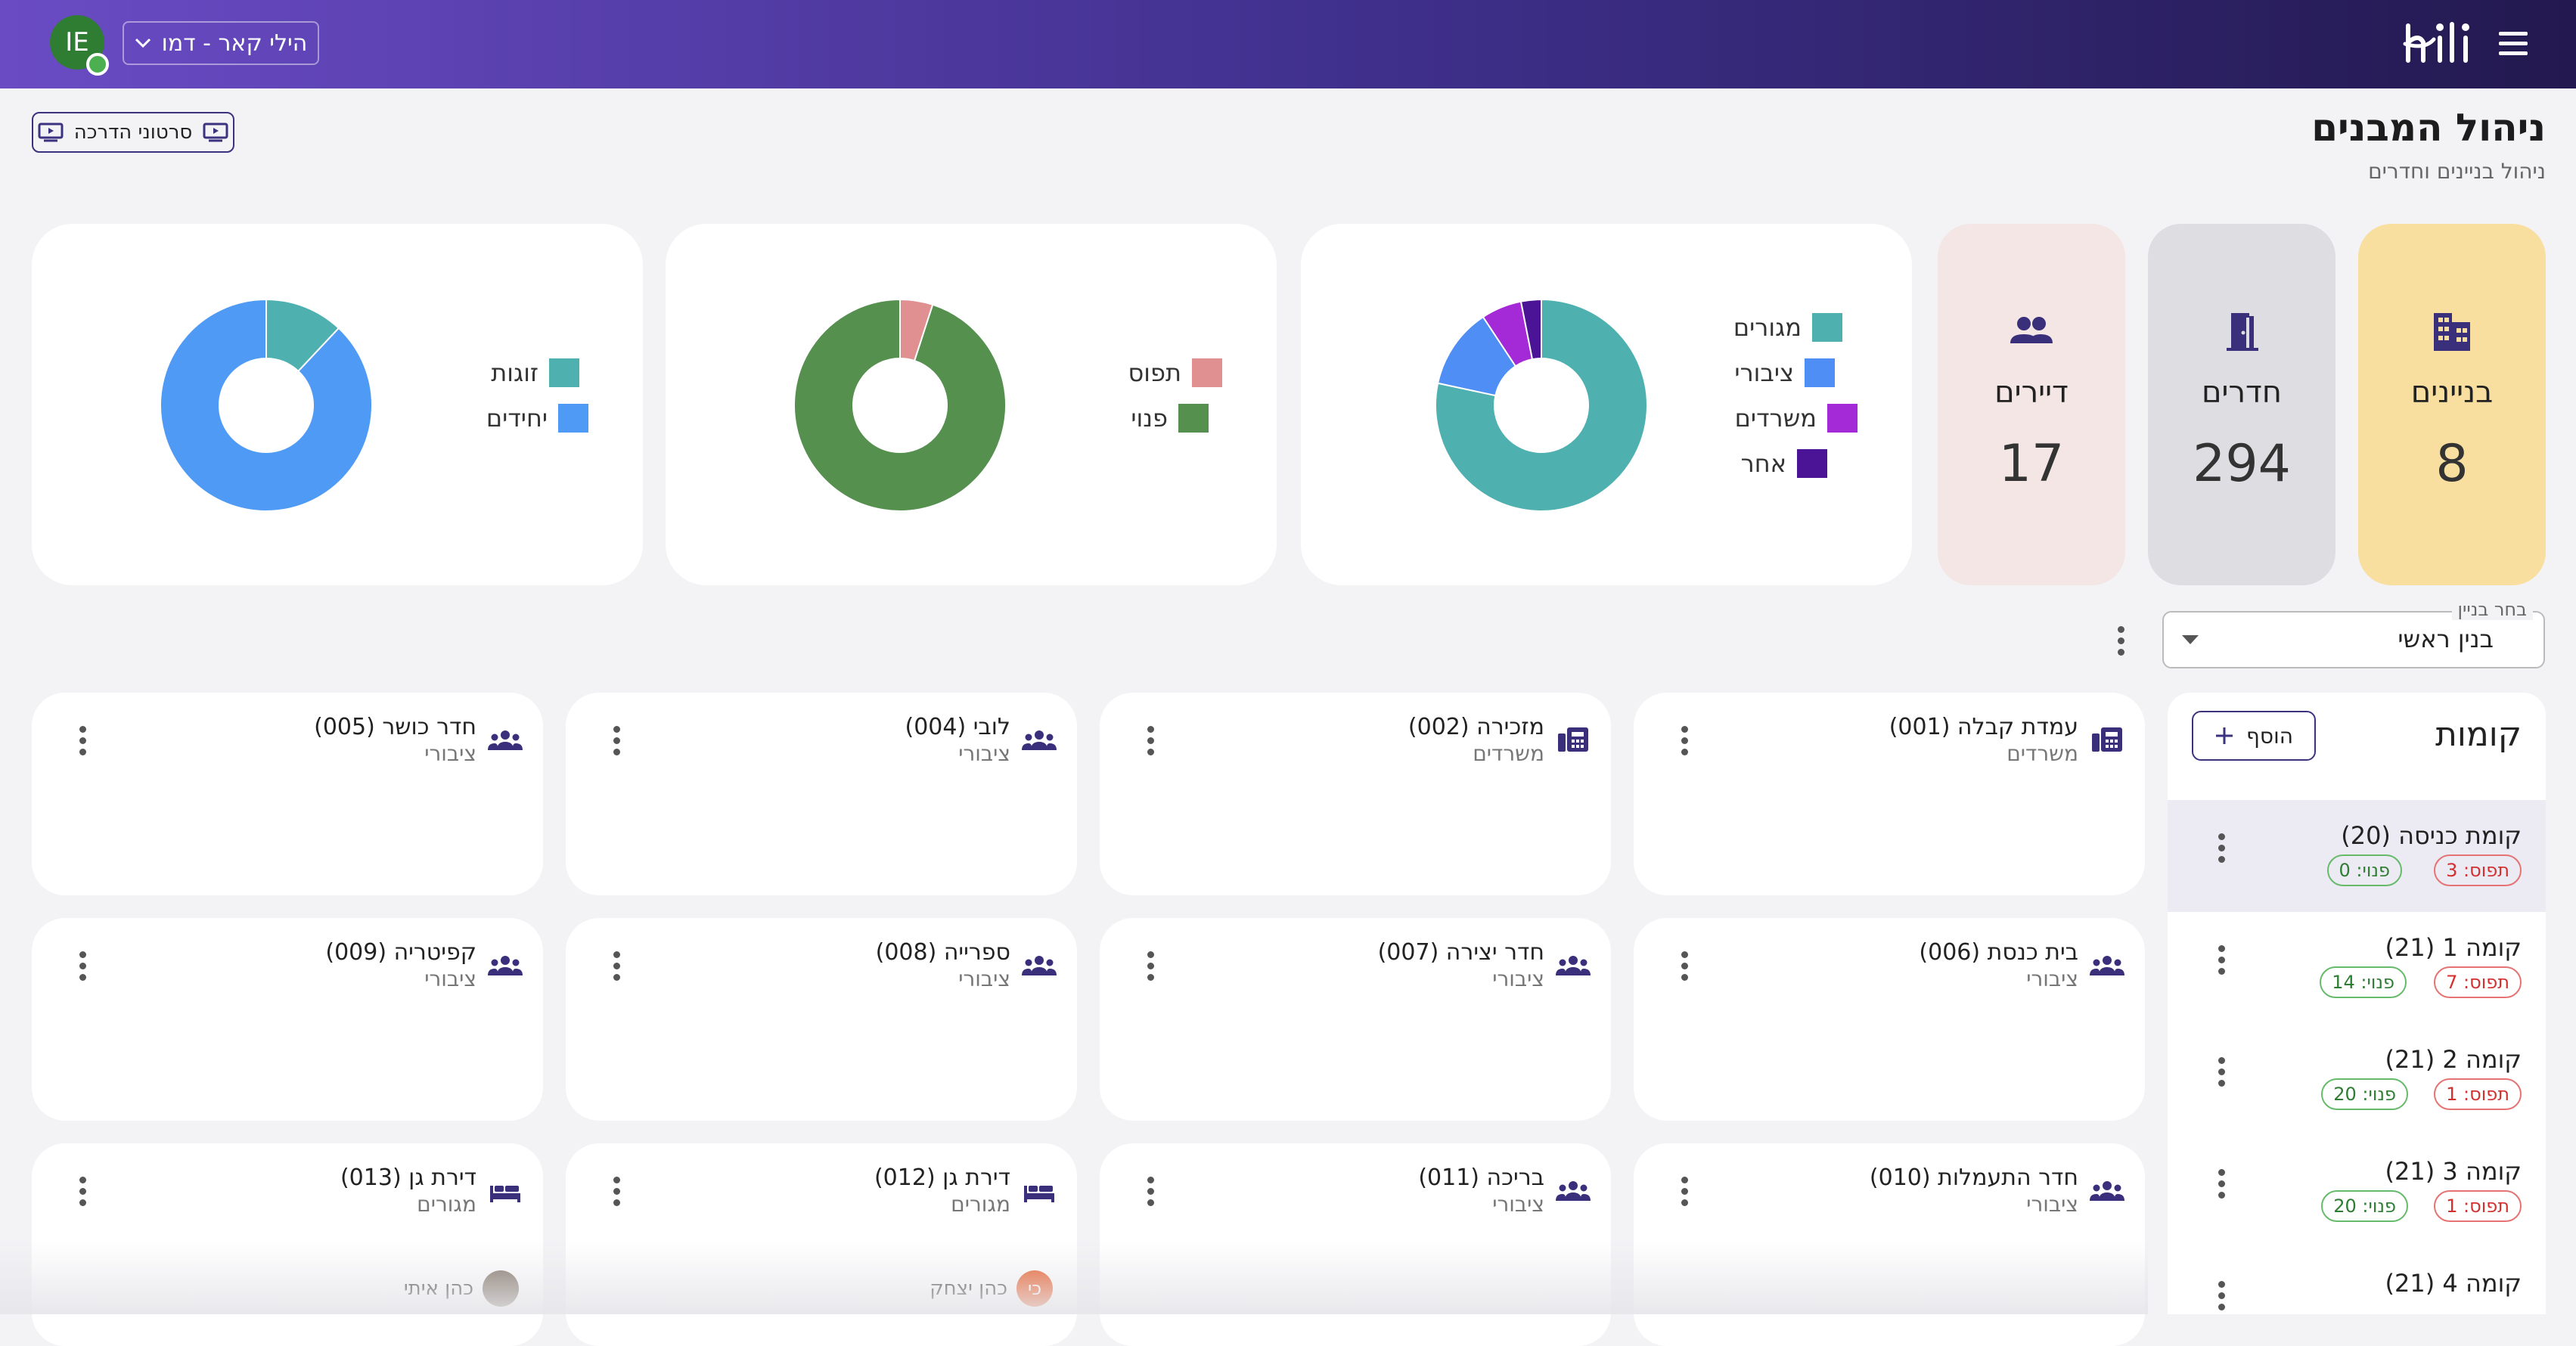 The width and height of the screenshot is (2576, 1346). What do you see at coordinates (1288, 44) in the screenshot?
I see `top-app-bar` at bounding box center [1288, 44].